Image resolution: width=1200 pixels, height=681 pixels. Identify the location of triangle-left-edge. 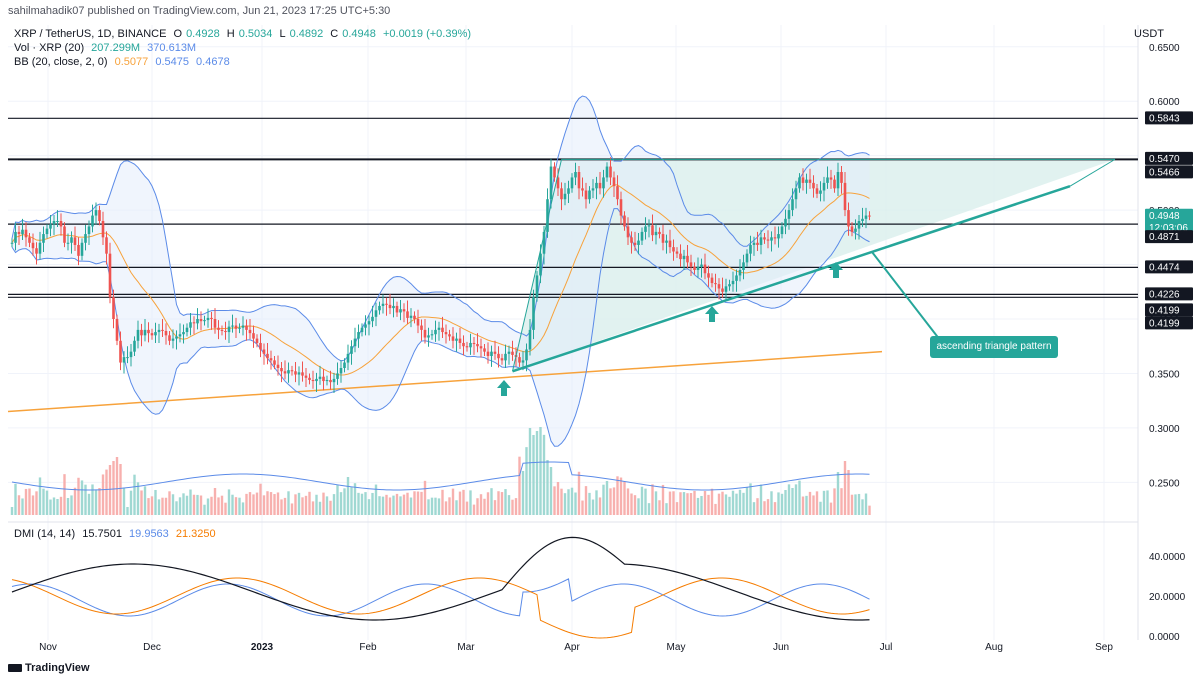
(537, 265).